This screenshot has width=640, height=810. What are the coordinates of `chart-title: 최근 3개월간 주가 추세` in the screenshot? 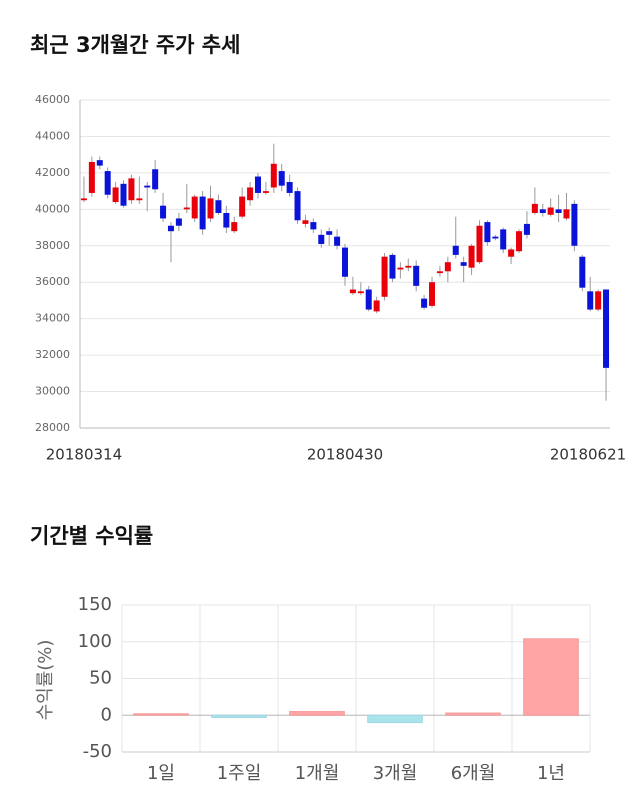 It's located at (135, 45).